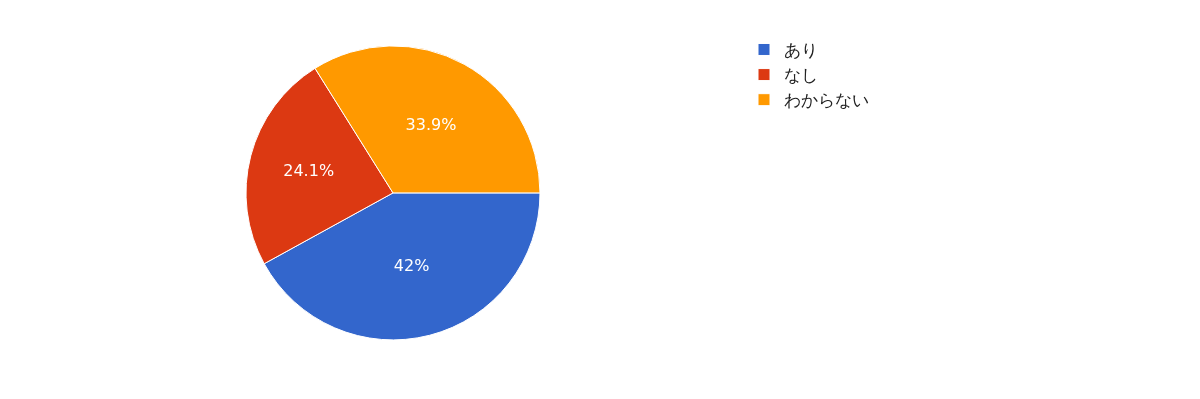  I want to click on legend-label: わからない, so click(826, 100).